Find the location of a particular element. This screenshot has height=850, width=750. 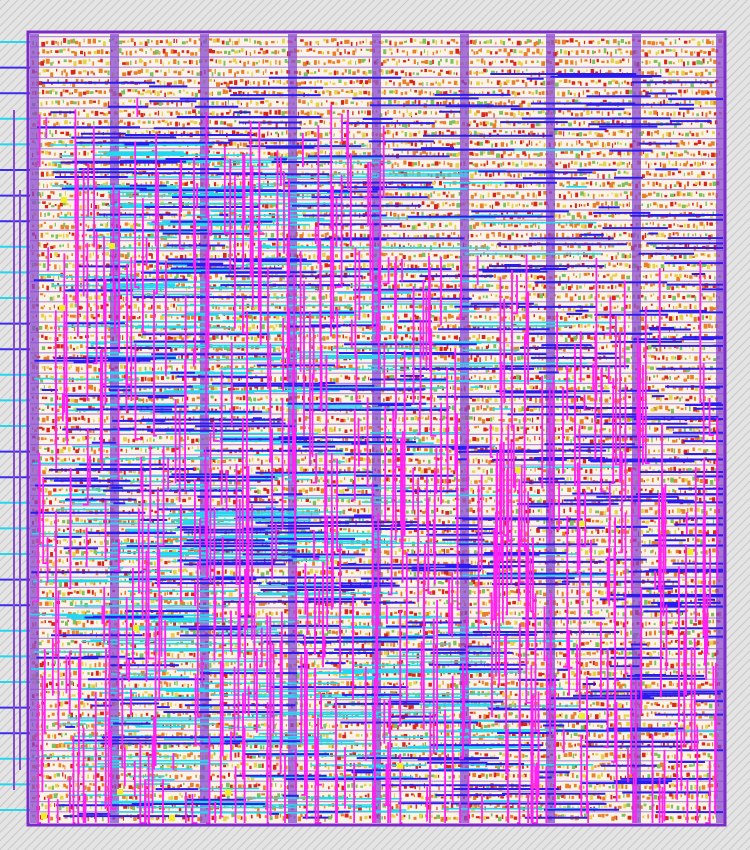

left-trunk is located at coordinates (17, 450).